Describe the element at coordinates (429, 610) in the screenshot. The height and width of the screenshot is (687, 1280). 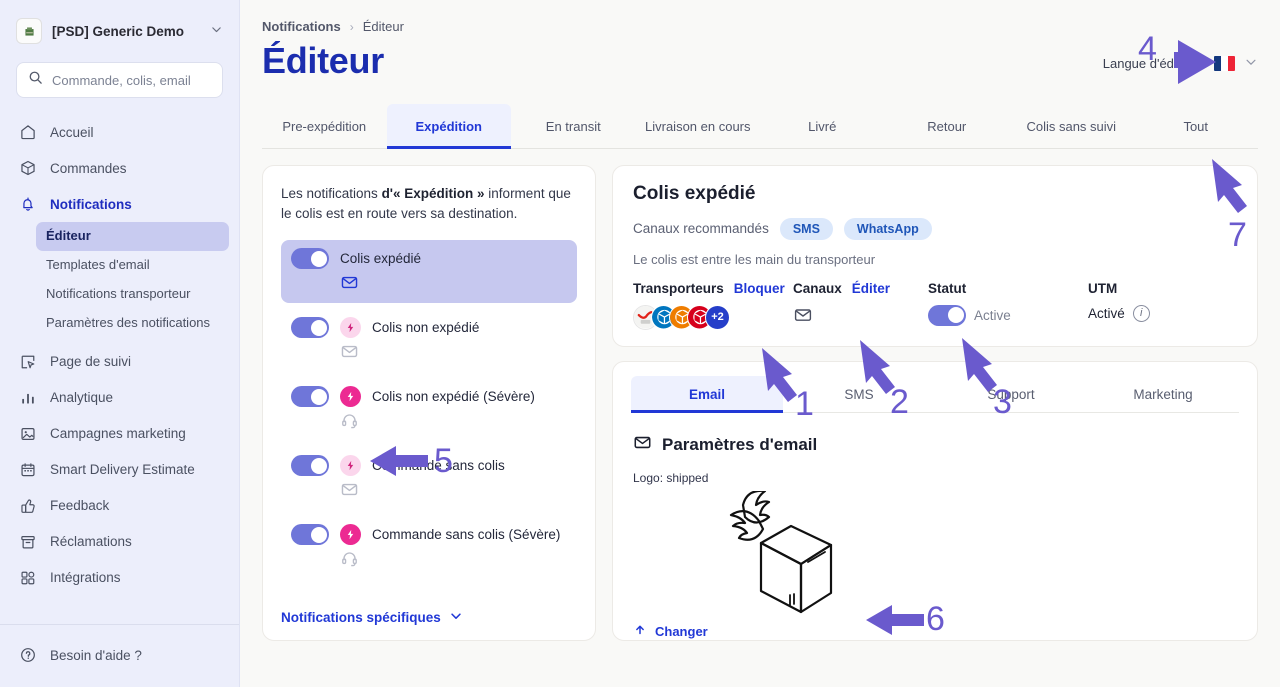
I see `specific-notifications-link: Notifications spécifiques` at that location.